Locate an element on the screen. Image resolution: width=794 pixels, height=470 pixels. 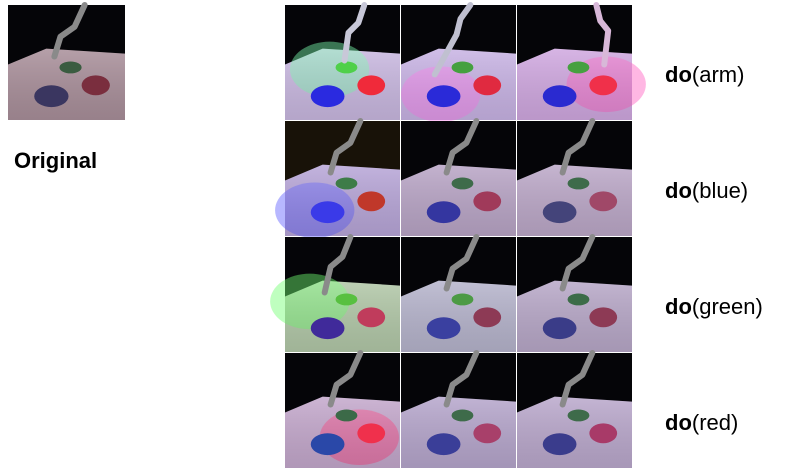
row-label-arg: (red) is located at coordinates (715, 422).